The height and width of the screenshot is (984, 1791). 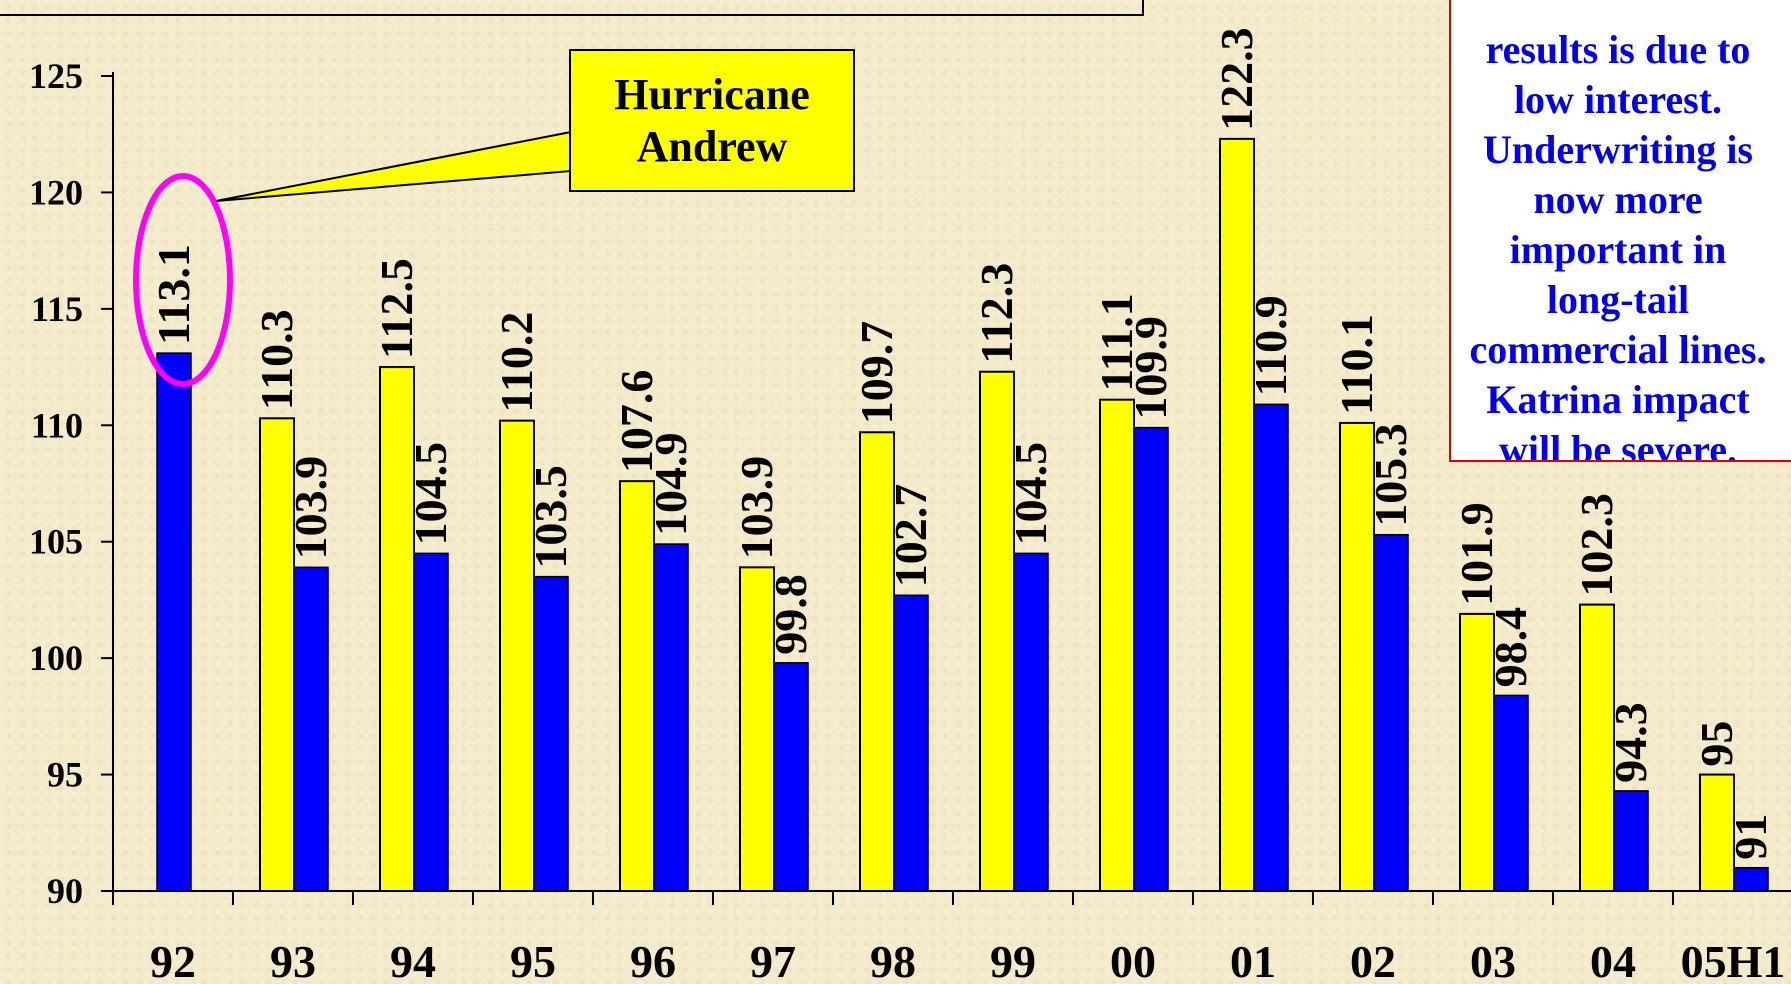 What do you see at coordinates (310, 508) in the screenshot?
I see `data-label-blue: 103.9` at bounding box center [310, 508].